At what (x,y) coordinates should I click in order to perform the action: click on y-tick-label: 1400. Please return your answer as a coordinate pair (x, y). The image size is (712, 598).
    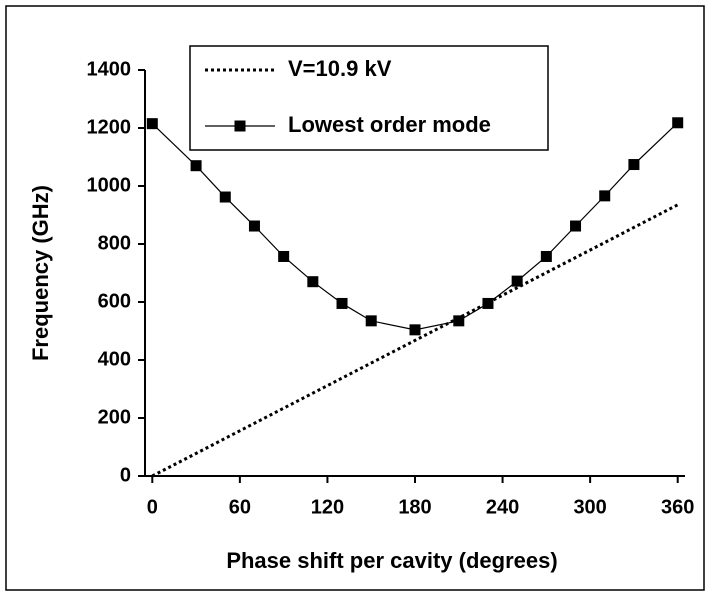
    Looking at the image, I should click on (109, 69).